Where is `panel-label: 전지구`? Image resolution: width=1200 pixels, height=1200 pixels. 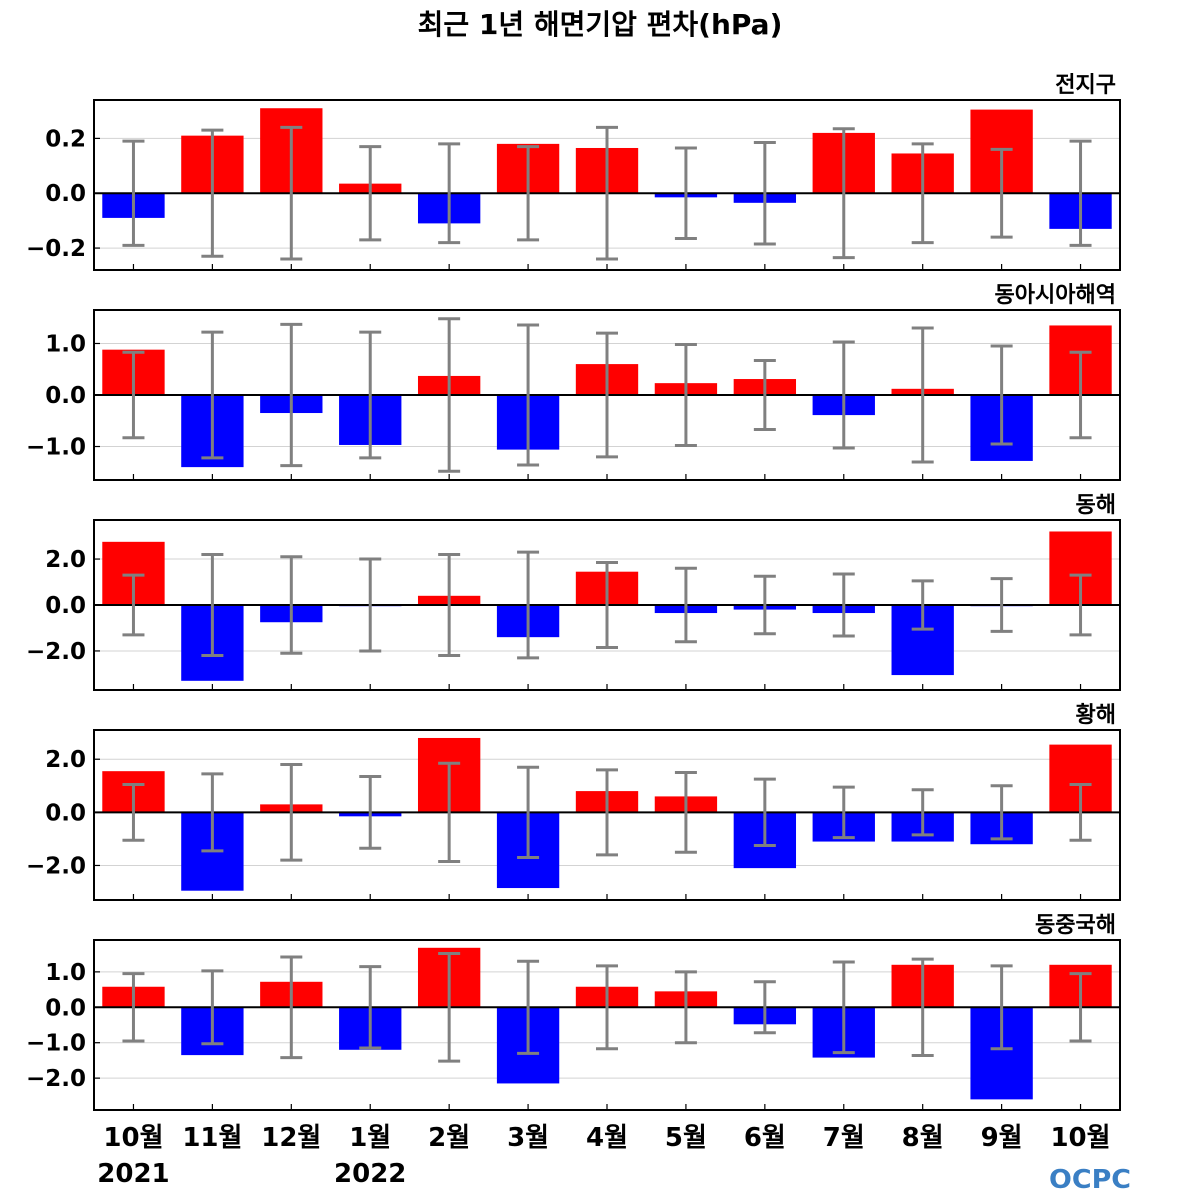 panel-label: 전지구 is located at coordinates (1085, 85).